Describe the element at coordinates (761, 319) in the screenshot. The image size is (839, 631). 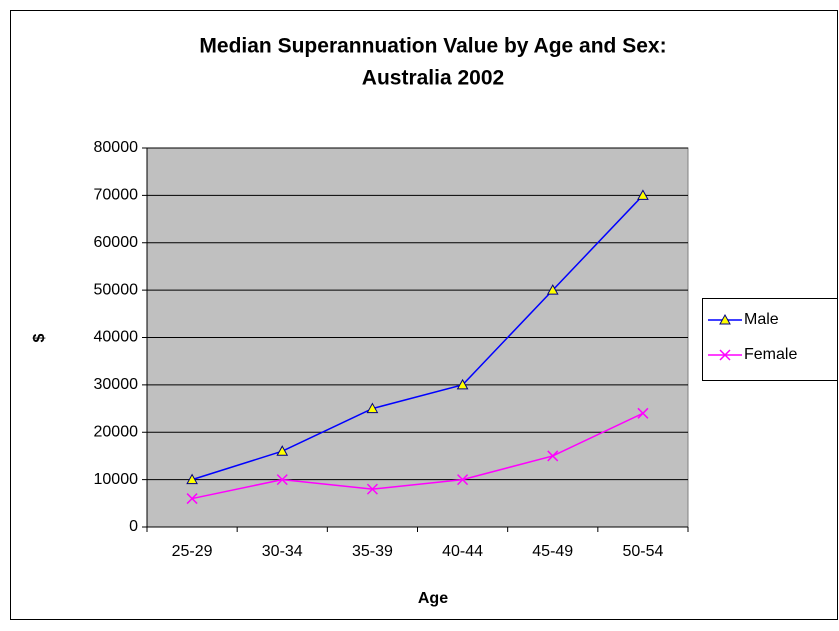
I see `legend-label: Male` at that location.